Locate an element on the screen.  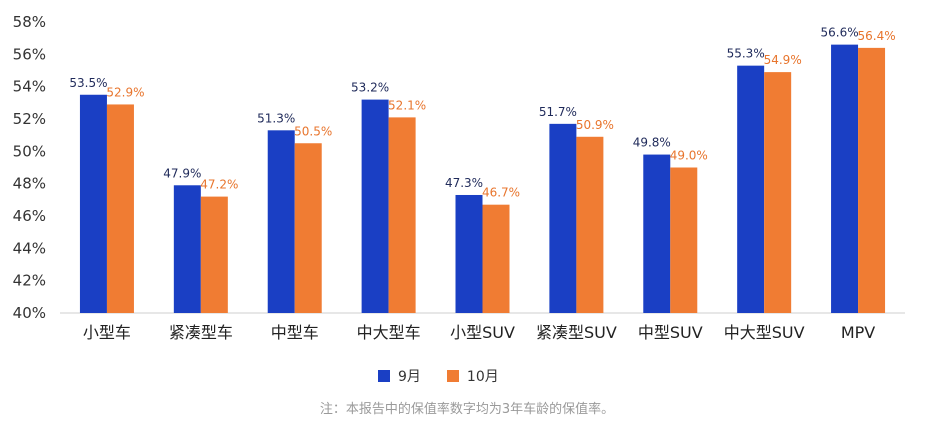
y-tick-label: 56% is located at coordinates (29, 54).